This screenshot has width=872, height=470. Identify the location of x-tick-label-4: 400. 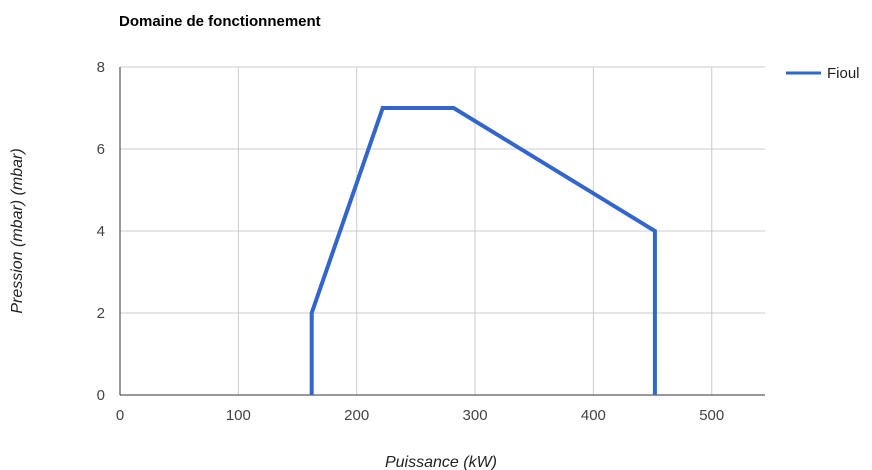
(593, 415).